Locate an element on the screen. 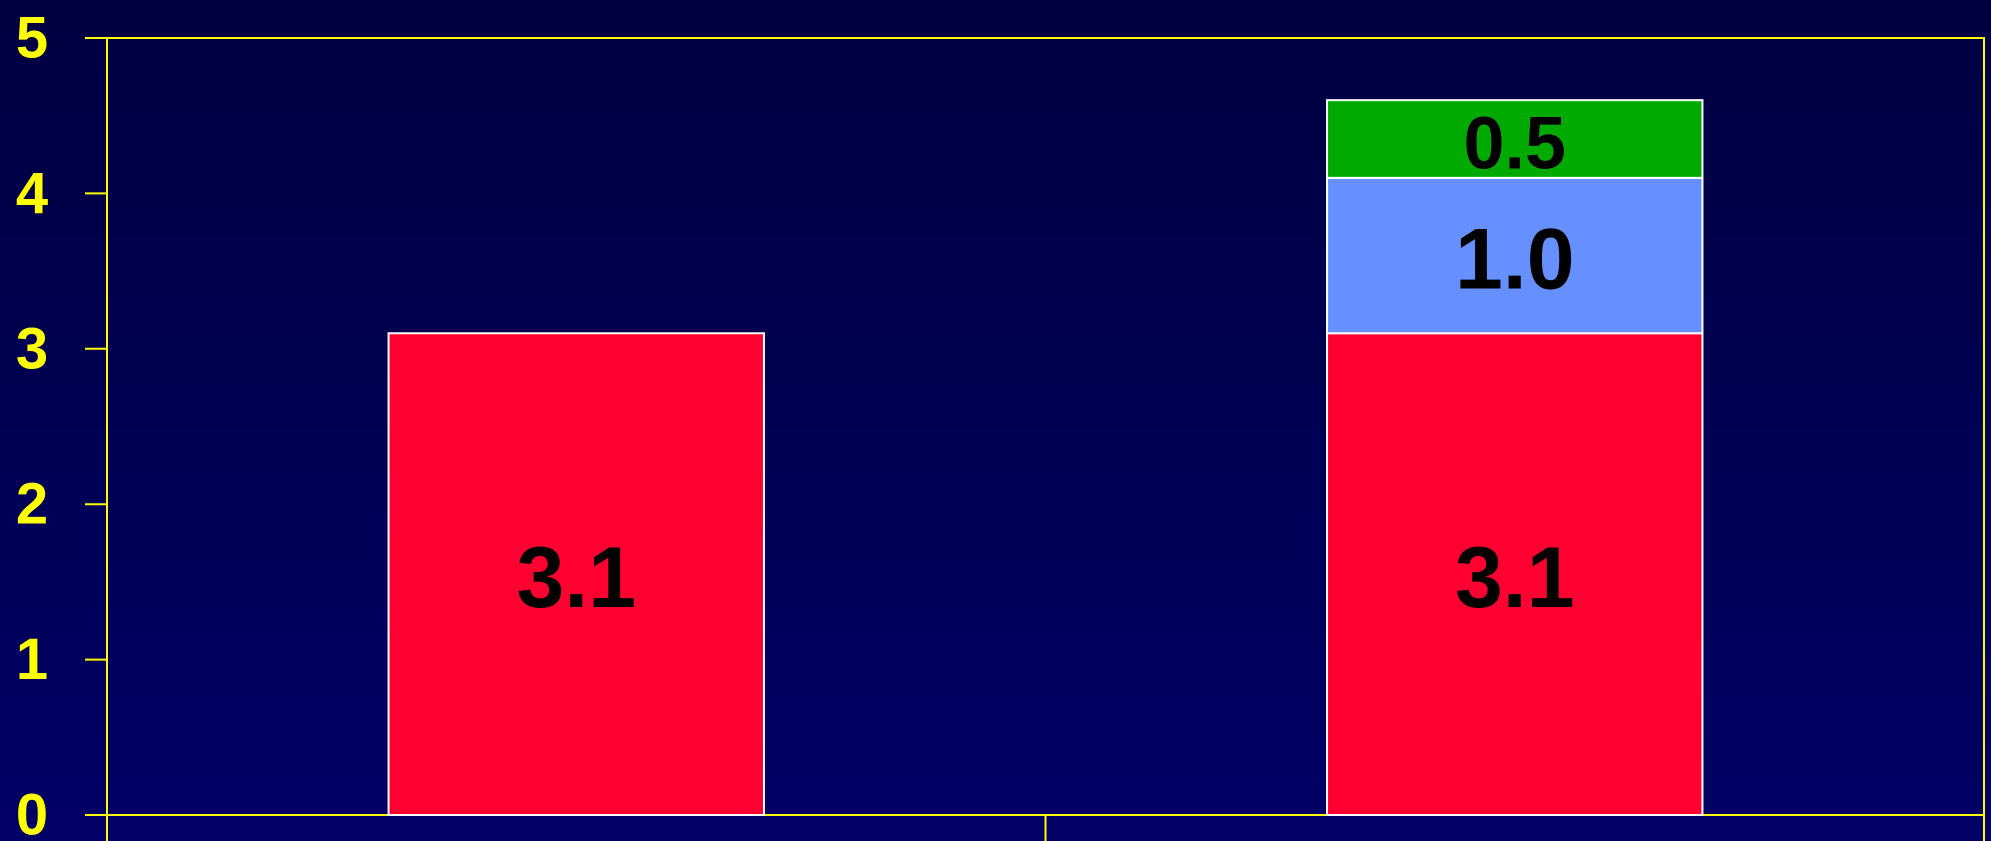  data-label: 0.5 is located at coordinates (1514, 143).